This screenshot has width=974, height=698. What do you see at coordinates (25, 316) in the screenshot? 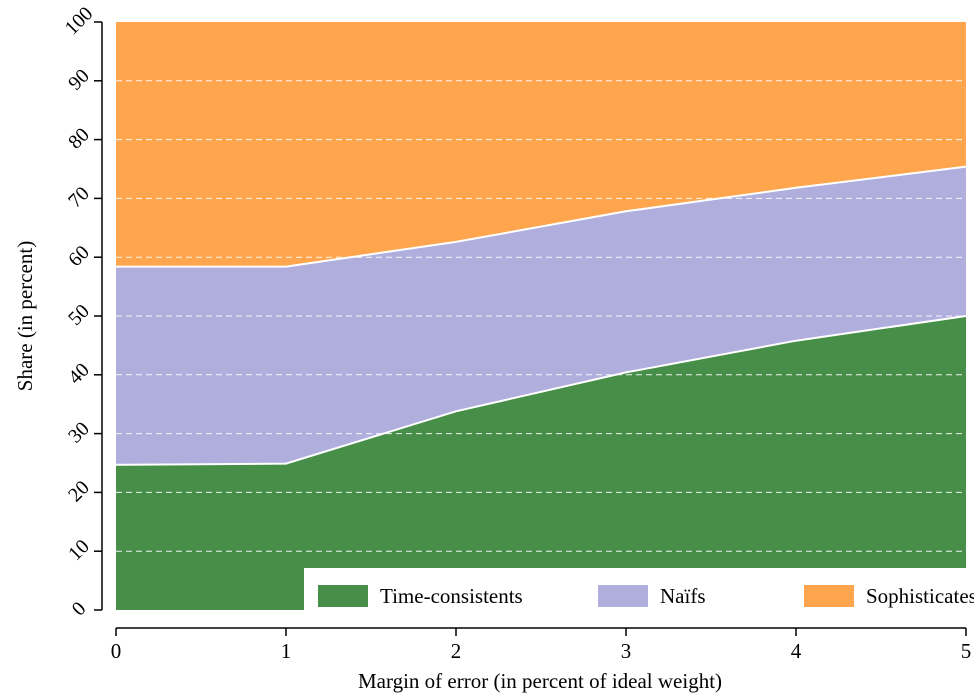
I see `y-axis-label: Share (in percent)` at bounding box center [25, 316].